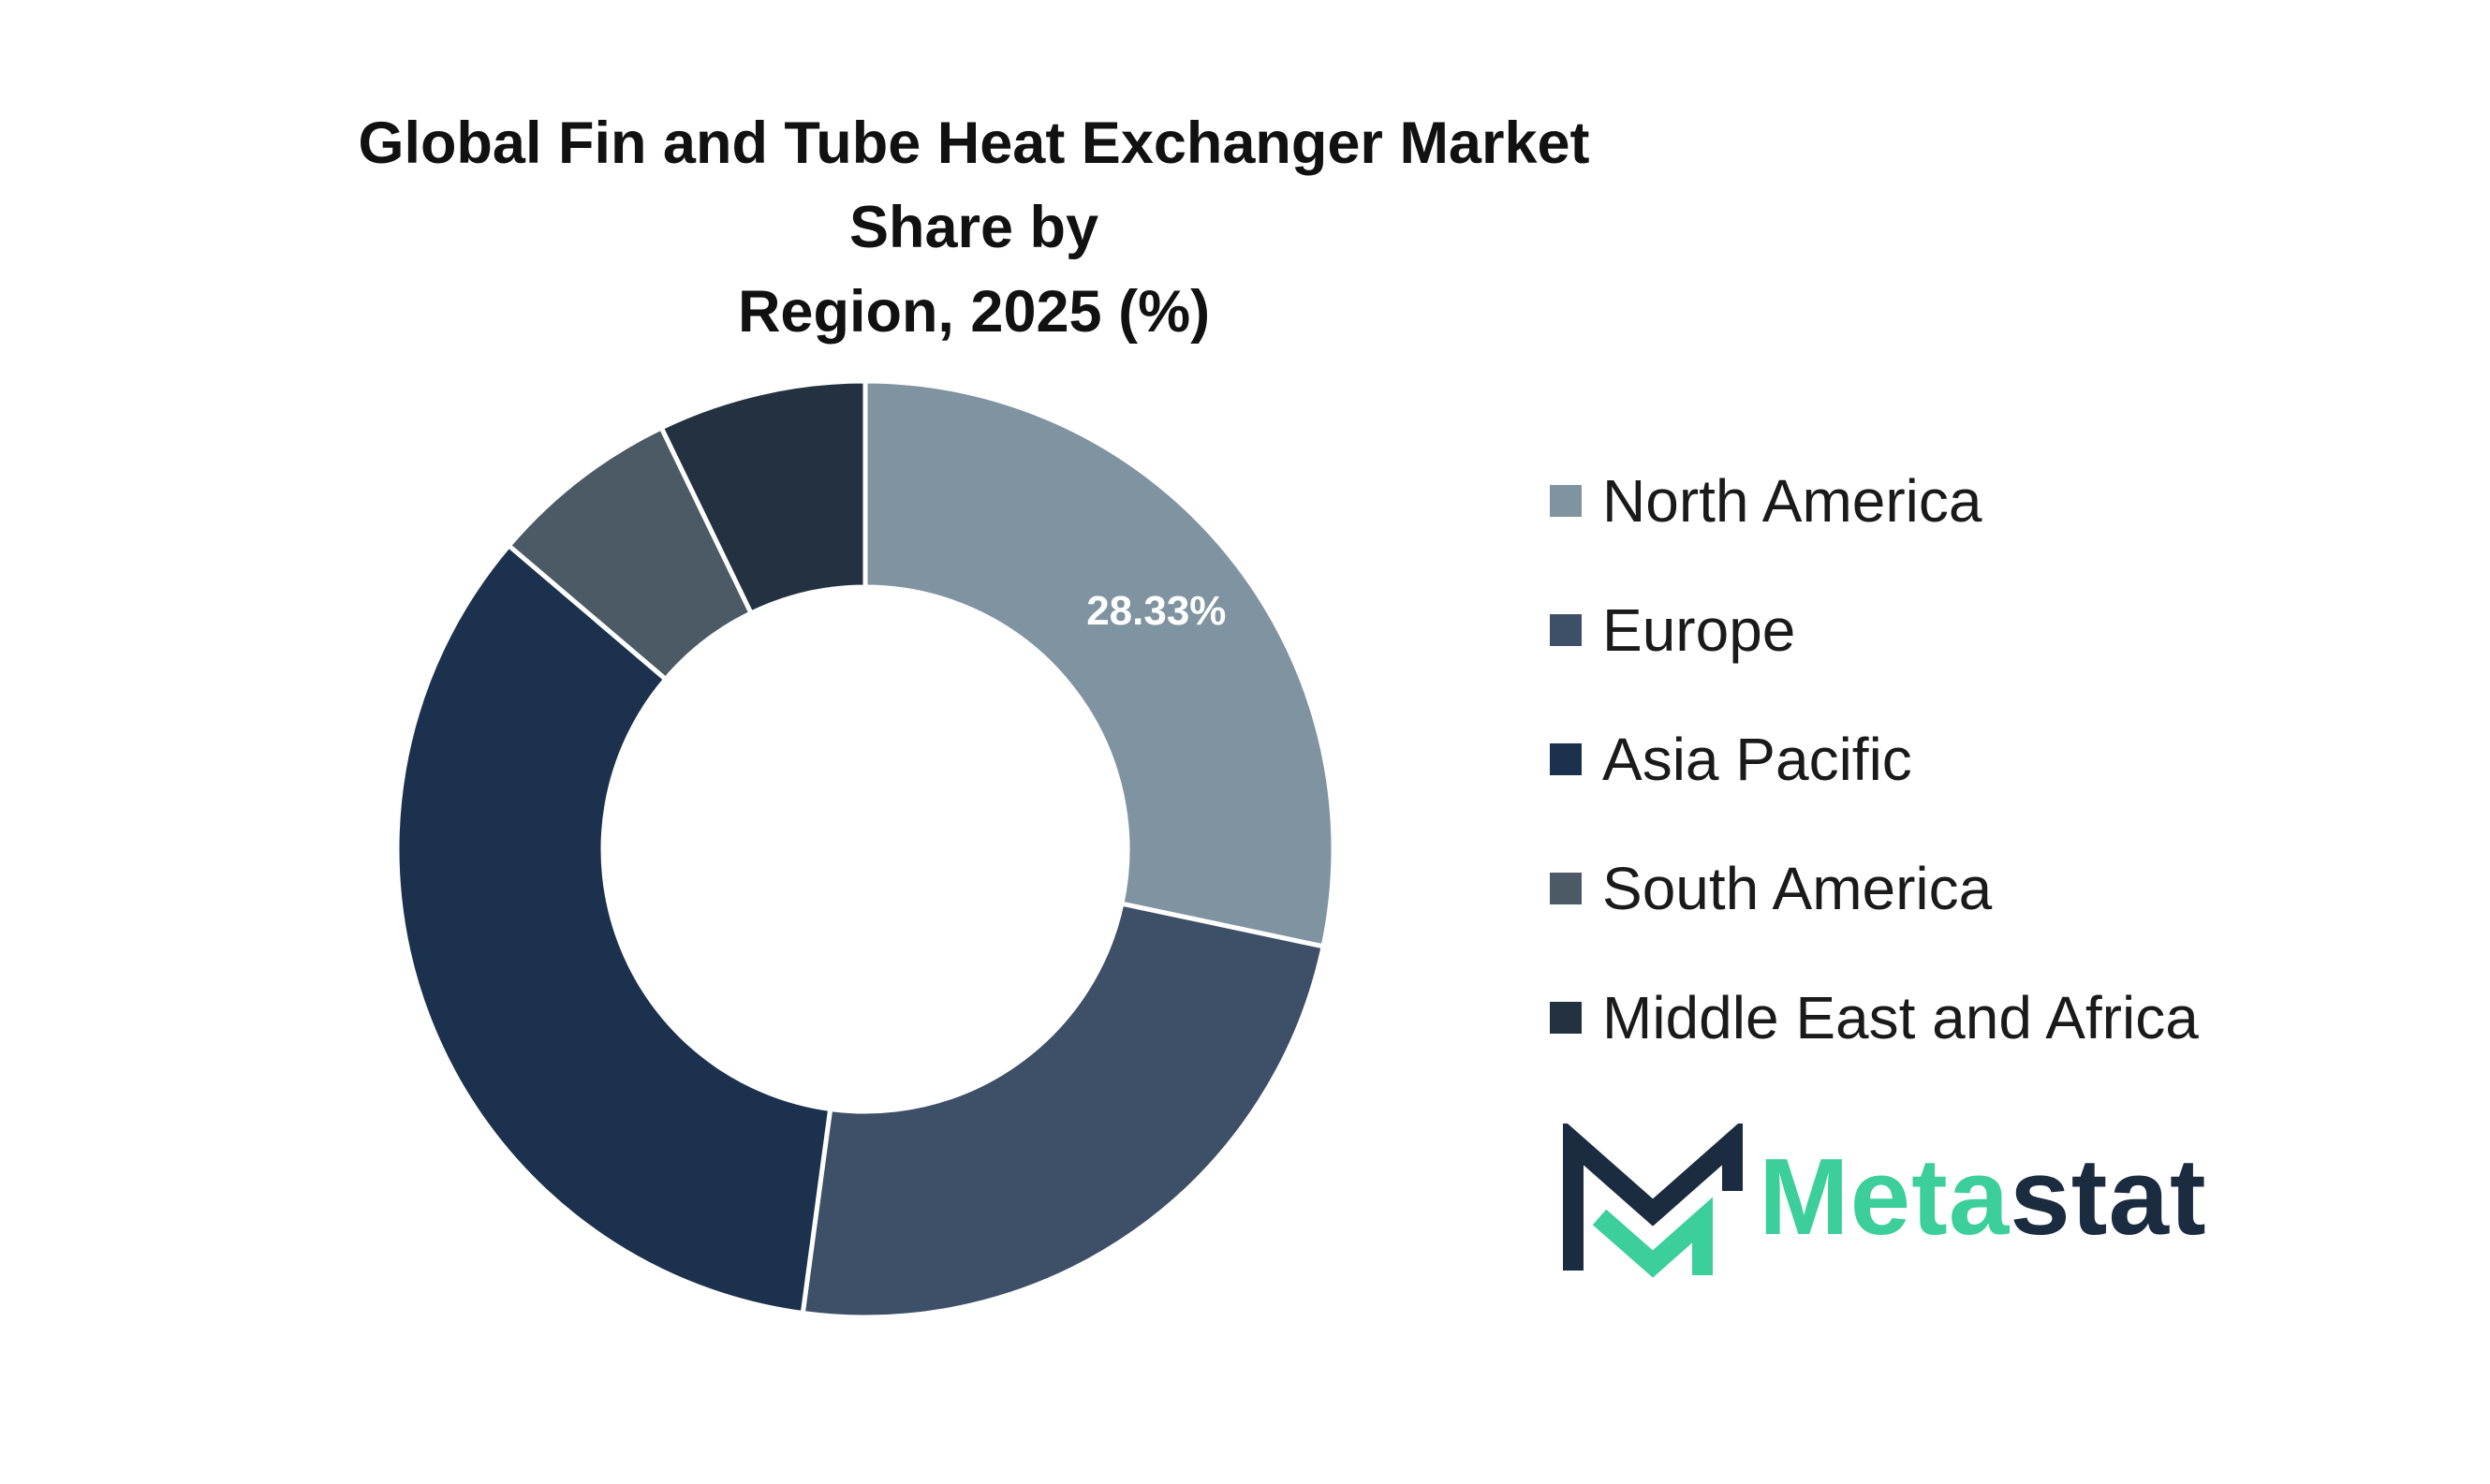 The image size is (2490, 1484). What do you see at coordinates (1792, 501) in the screenshot?
I see `legend-label: North America` at bounding box center [1792, 501].